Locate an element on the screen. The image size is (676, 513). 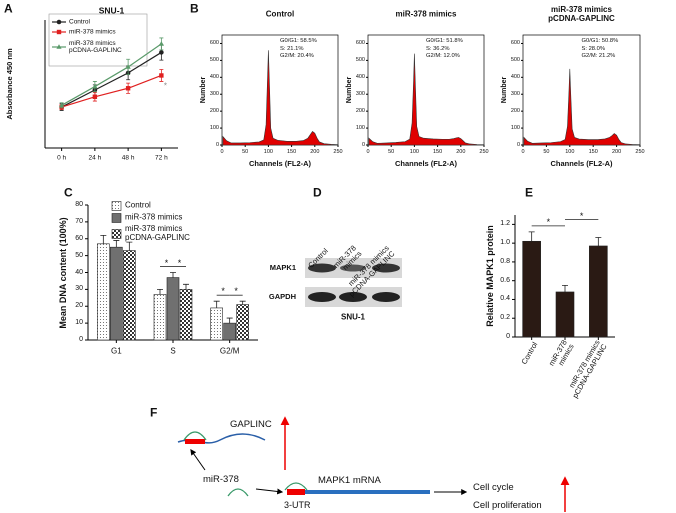
y-tick-label: 1.0 is located at coordinates (505, 243).